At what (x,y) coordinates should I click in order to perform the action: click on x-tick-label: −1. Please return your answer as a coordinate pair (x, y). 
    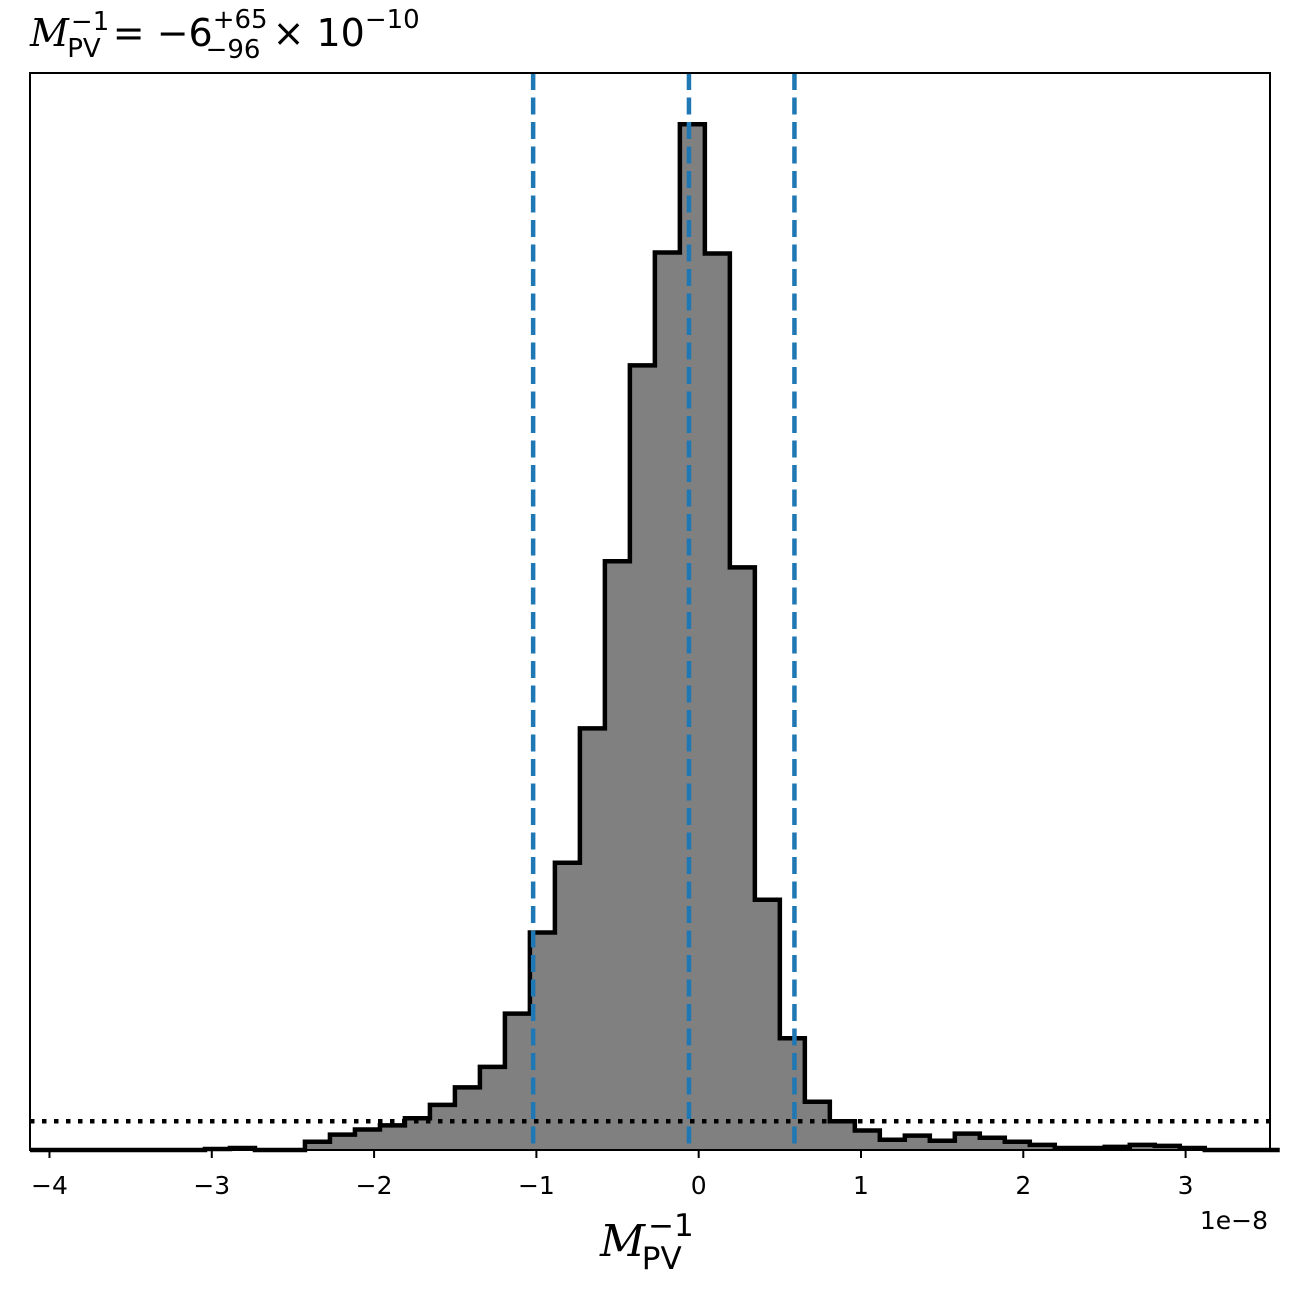
    Looking at the image, I should click on (536, 1185).